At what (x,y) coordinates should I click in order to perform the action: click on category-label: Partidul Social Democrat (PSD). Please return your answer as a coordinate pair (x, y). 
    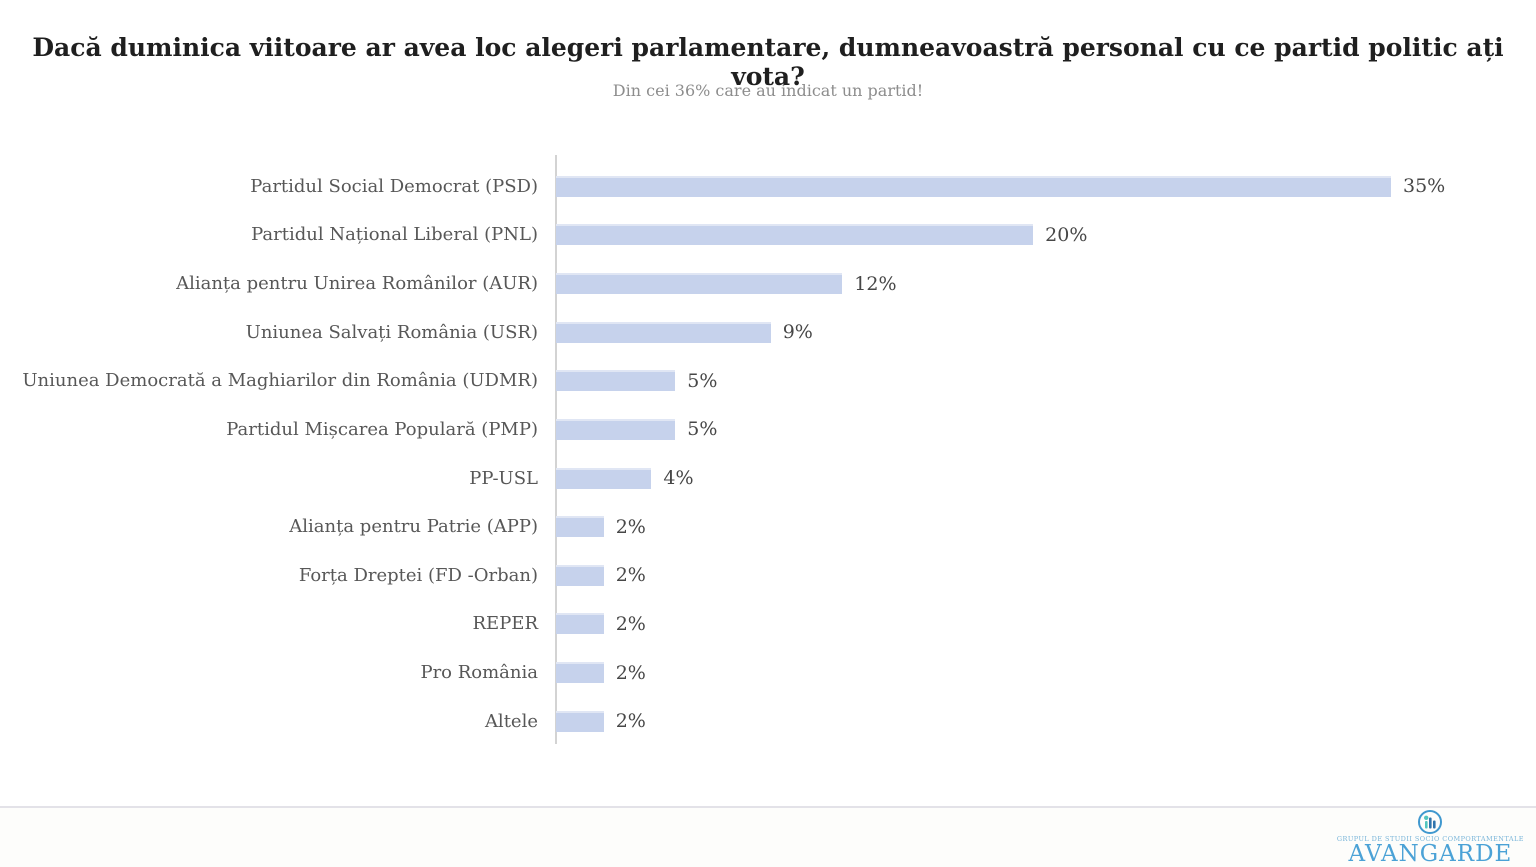
    Looking at the image, I should click on (394, 186).